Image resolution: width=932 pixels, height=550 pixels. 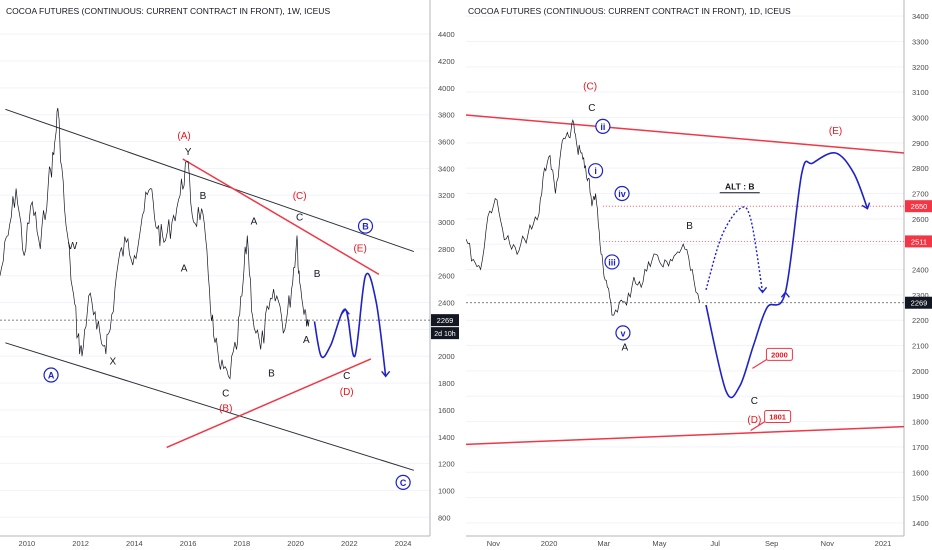 I want to click on time-tick-label: 2016, so click(x=188, y=543).